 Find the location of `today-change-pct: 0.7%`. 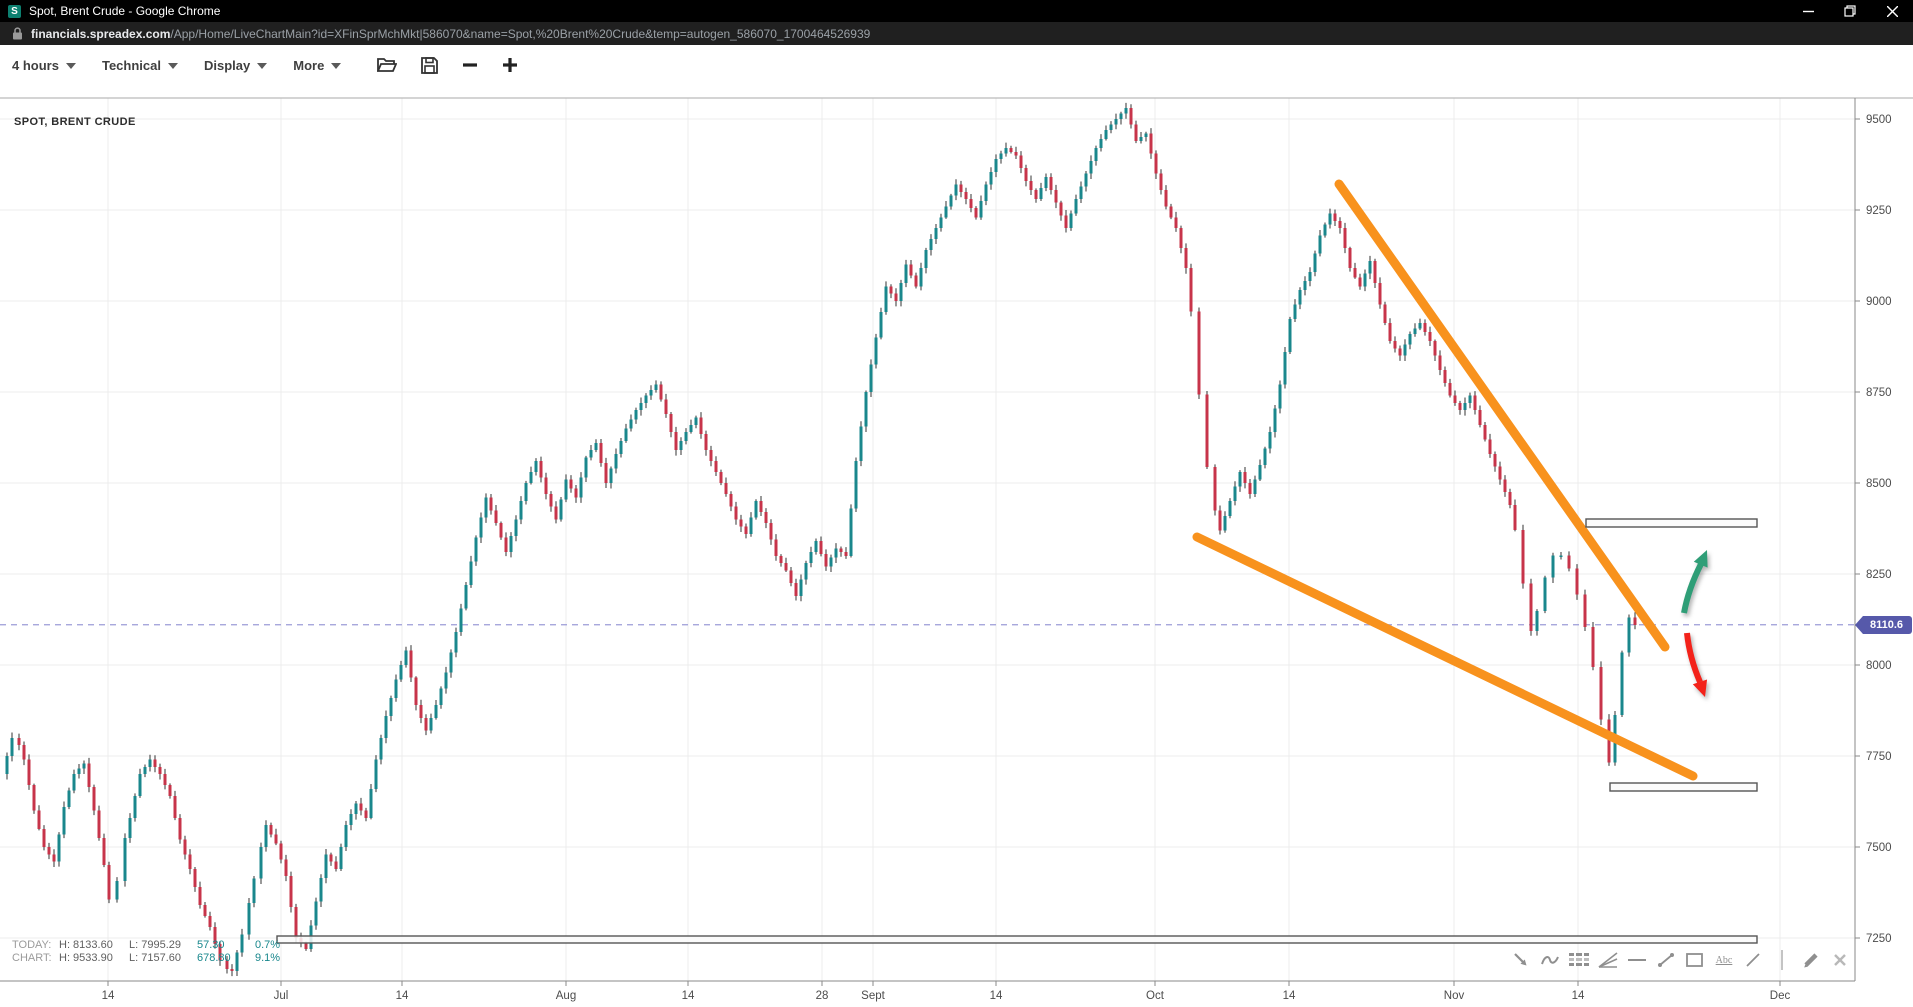

today-change-pct: 0.7% is located at coordinates (268, 945).